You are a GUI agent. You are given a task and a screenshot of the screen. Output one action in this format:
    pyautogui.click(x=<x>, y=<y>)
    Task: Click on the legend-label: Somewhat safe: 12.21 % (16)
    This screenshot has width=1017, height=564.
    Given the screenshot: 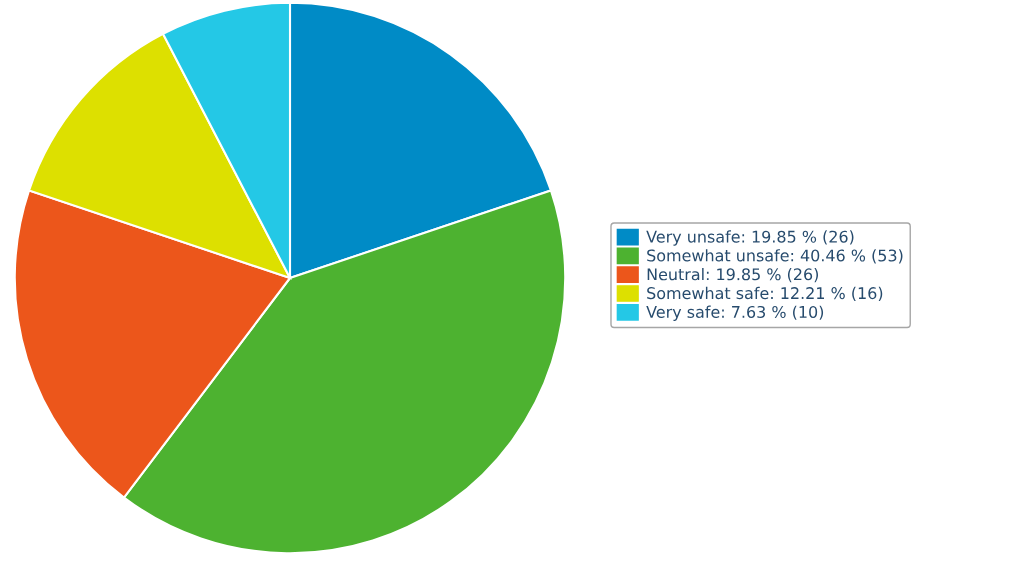 What is the action you would take?
    pyautogui.click(x=765, y=294)
    